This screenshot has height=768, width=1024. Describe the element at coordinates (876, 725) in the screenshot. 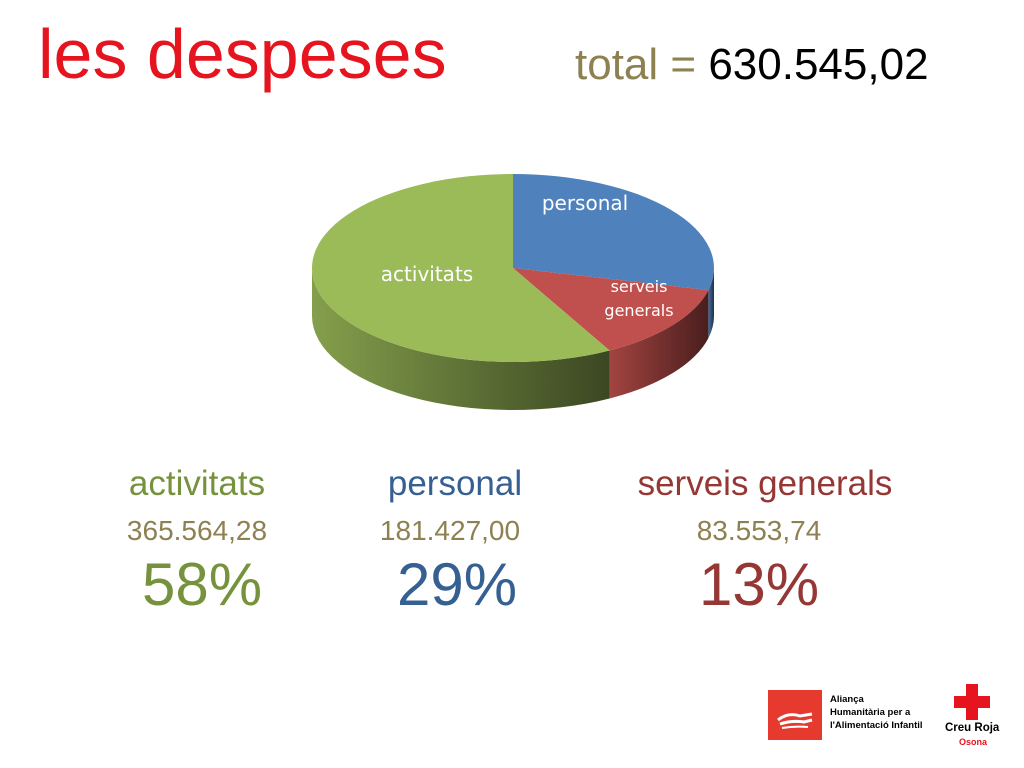

I see `alliance-line: l'Alimentació Infantil` at that location.